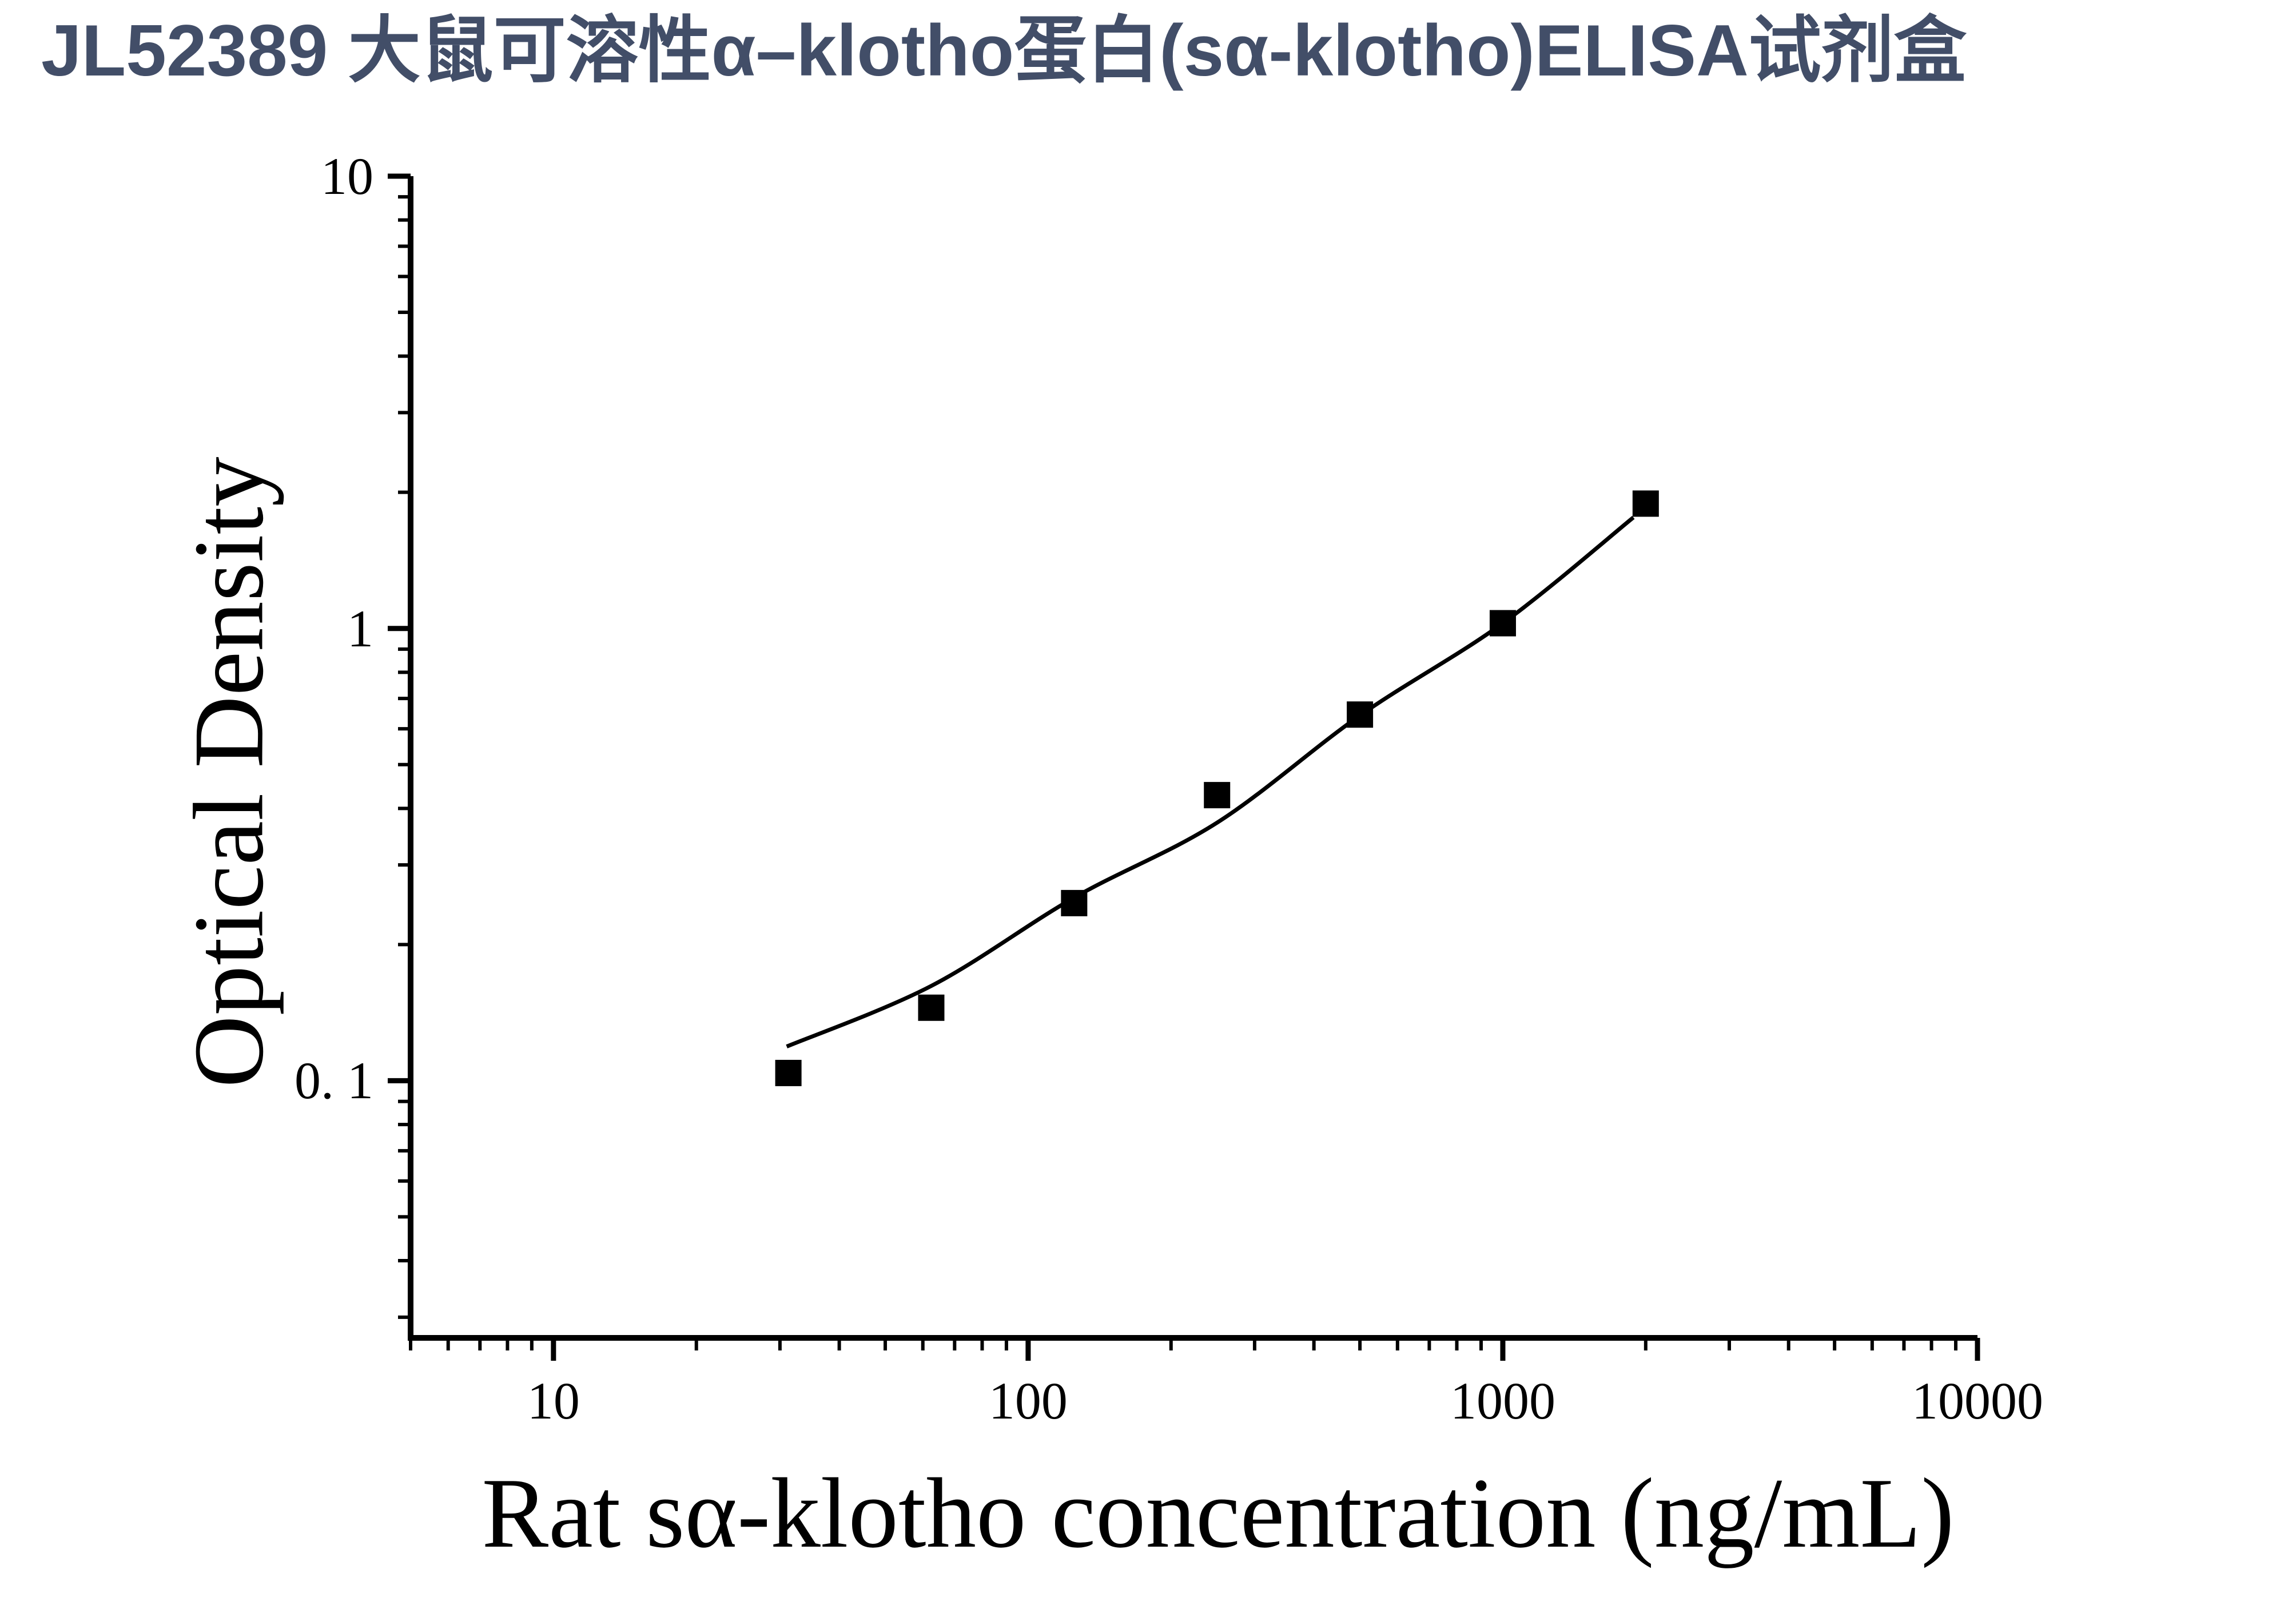 This screenshot has width=2296, height=1605. Describe the element at coordinates (229, 772) in the screenshot. I see `y-axis-title: Optical Density` at that location.